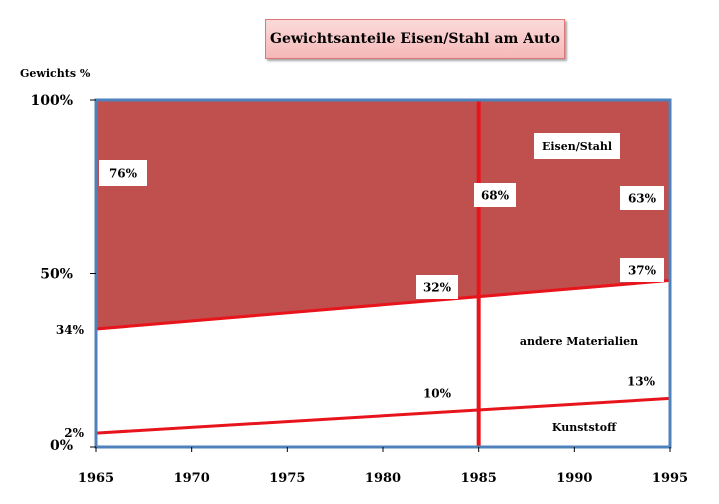 Image resolution: width=719 pixels, height=504 pixels. I want to click on annotation-label: 37%, so click(642, 270).